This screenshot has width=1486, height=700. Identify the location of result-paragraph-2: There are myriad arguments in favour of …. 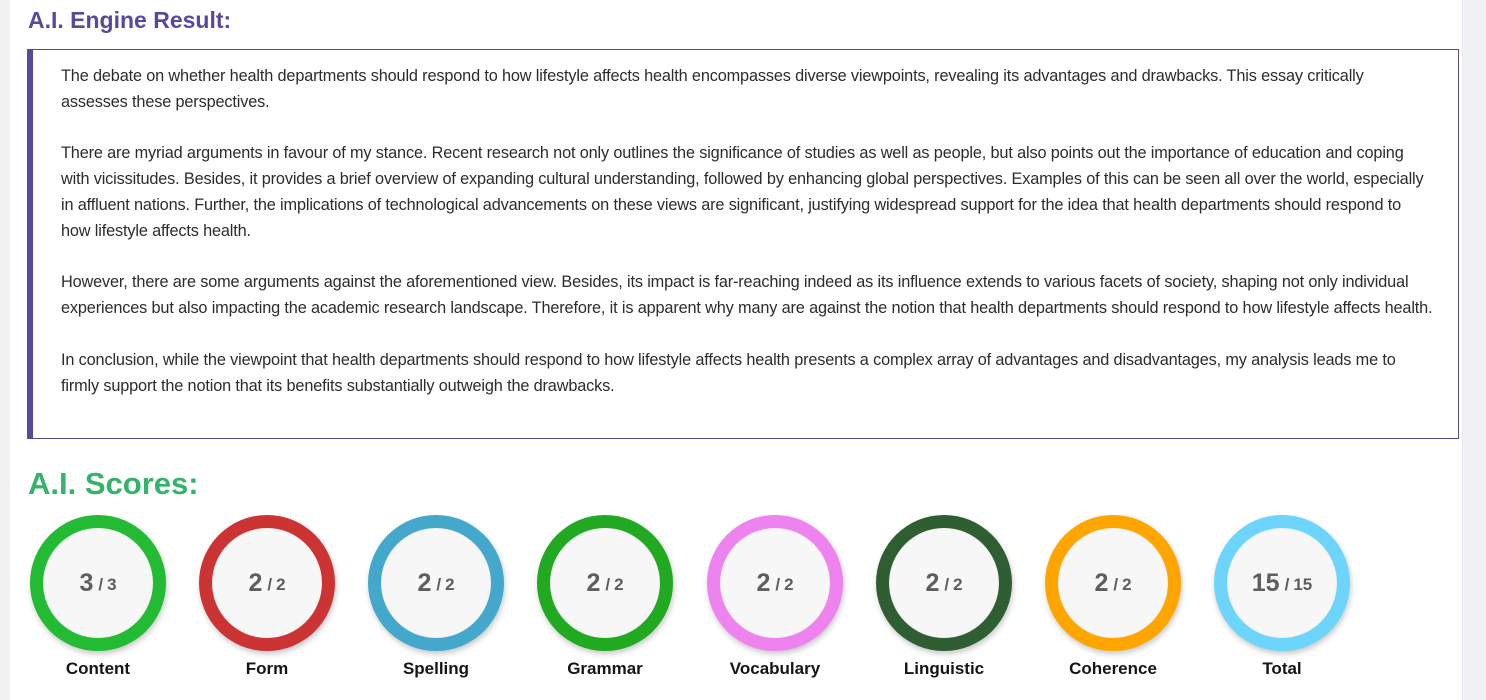
(742, 192).